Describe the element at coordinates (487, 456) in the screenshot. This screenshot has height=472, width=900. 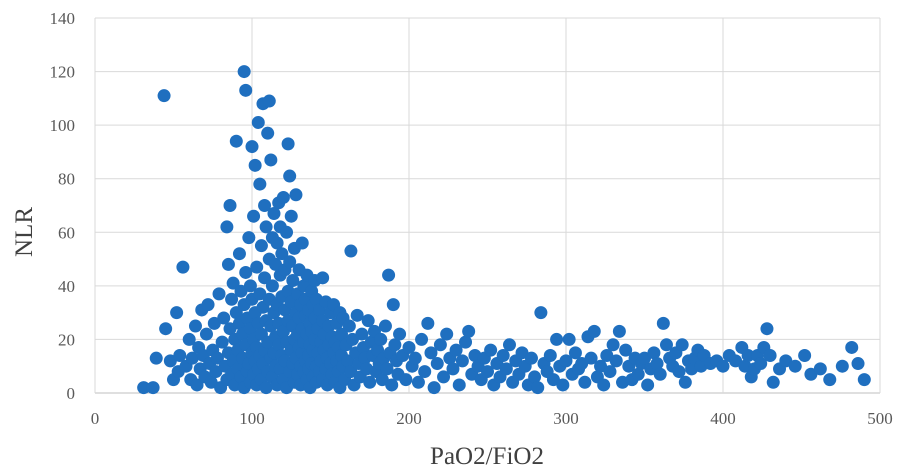
I see `x-axis-title: PaO2/FiO2` at that location.